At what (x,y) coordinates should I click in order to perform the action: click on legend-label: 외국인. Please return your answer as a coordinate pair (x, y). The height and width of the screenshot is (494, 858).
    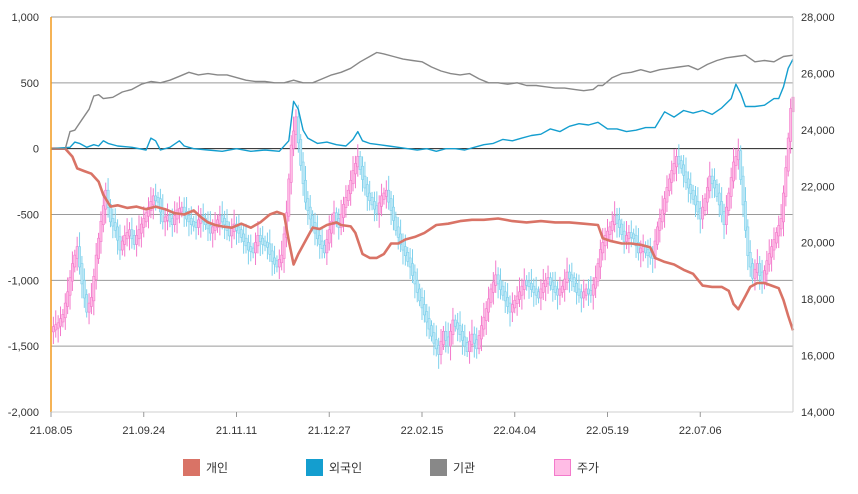
    Looking at the image, I should click on (346, 467).